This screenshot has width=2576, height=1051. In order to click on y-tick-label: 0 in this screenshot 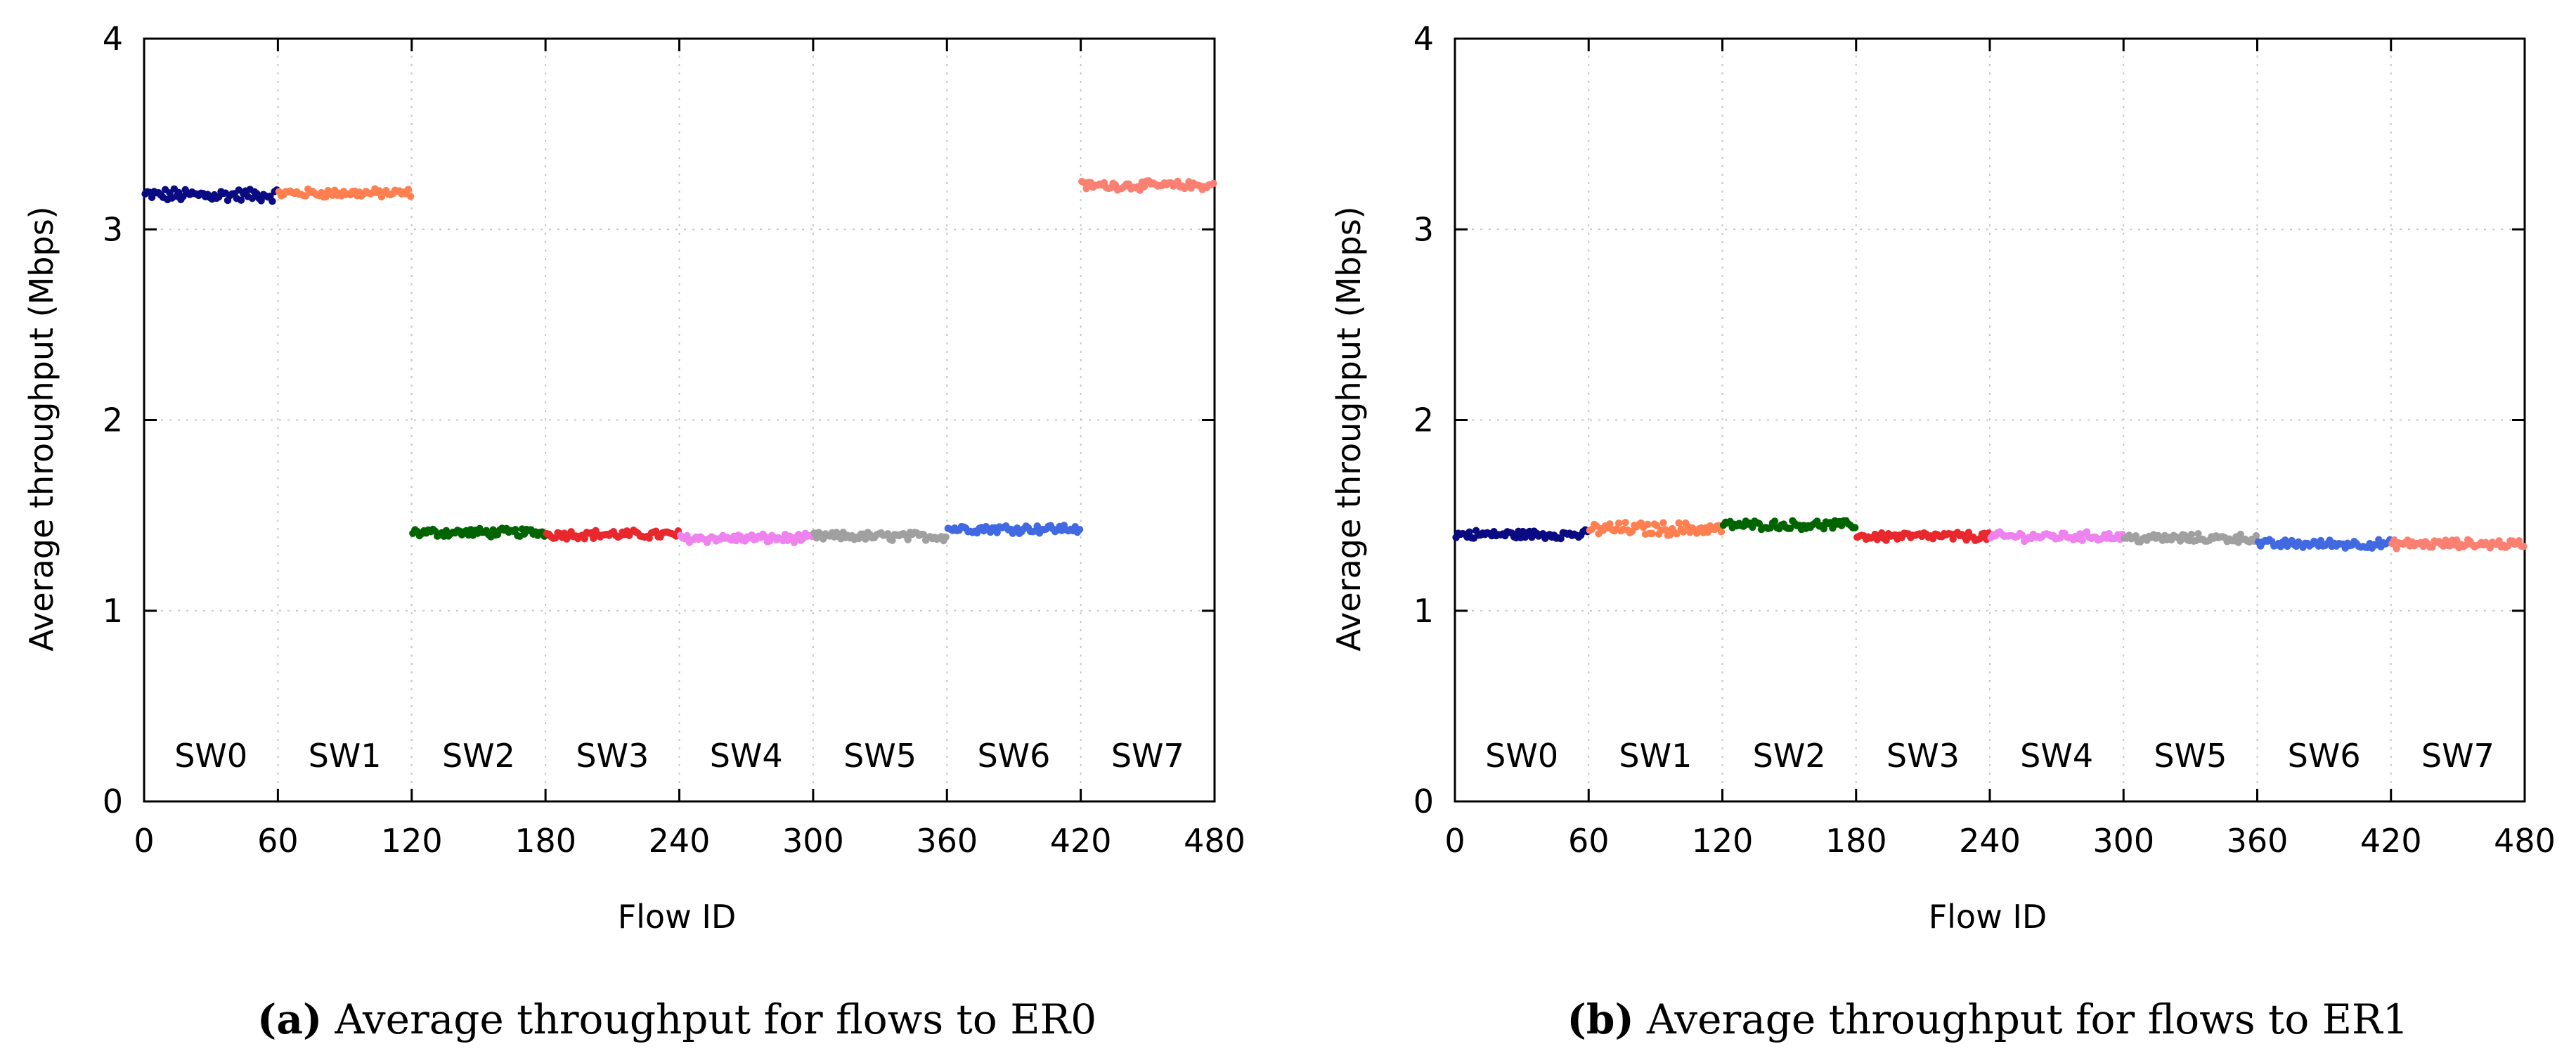, I will do `click(113, 801)`.